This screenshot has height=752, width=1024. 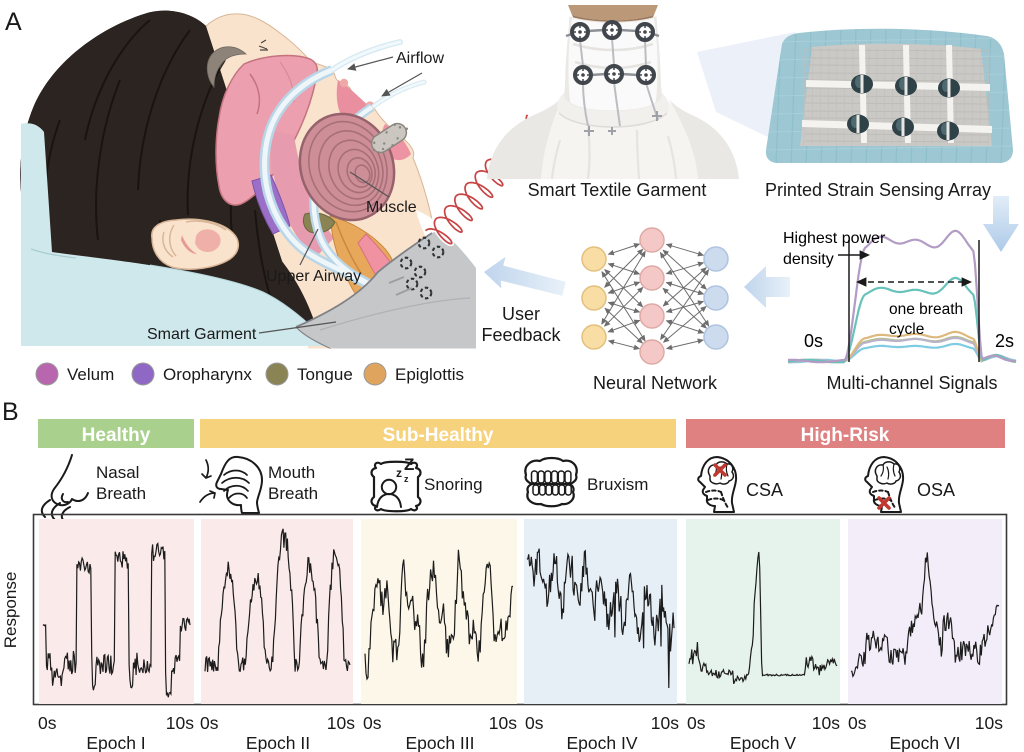 What do you see at coordinates (409, 464) in the screenshot?
I see `svg-text: Z` at bounding box center [409, 464].